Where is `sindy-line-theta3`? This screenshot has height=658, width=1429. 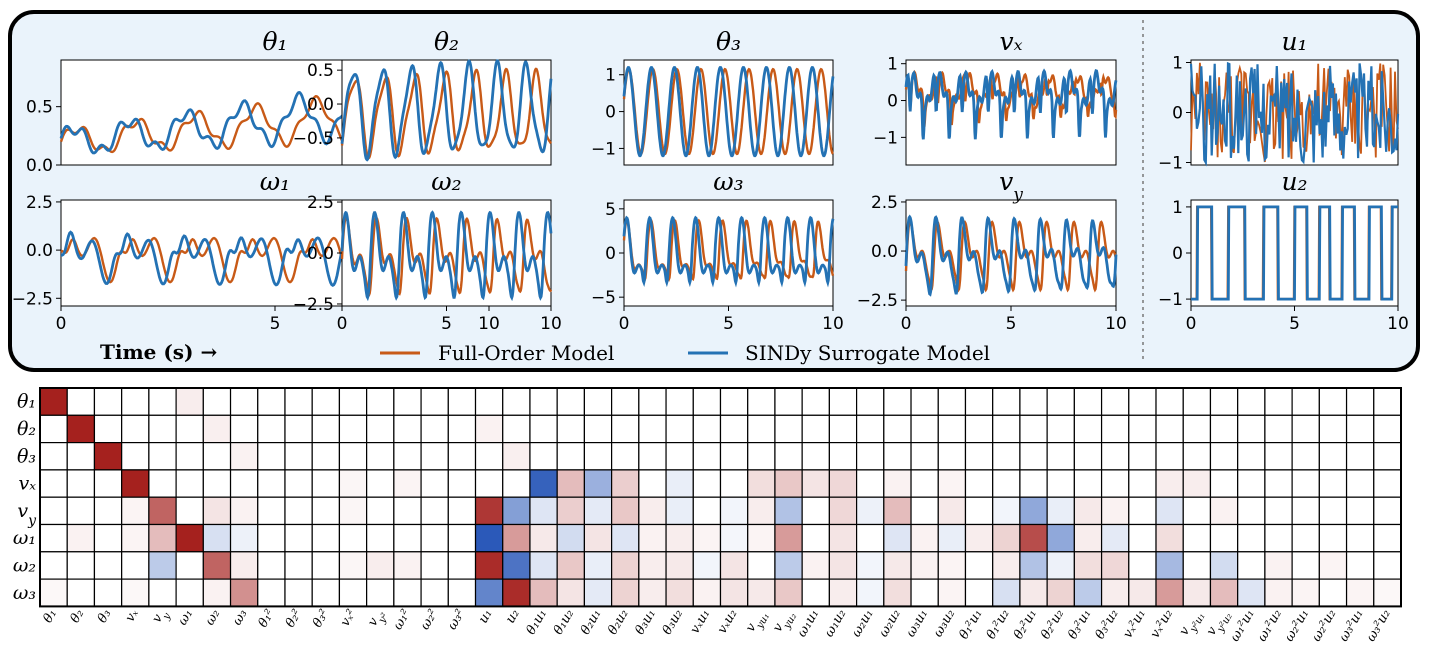 sindy-line-theta3 is located at coordinates (728, 112).